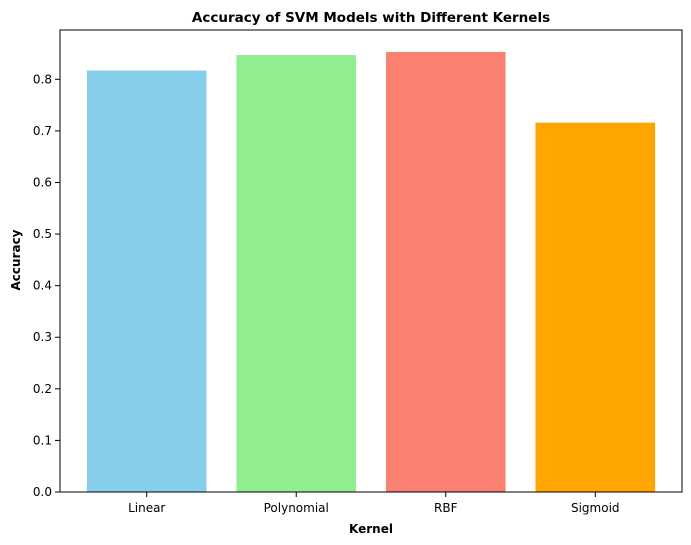  Describe the element at coordinates (595, 508) in the screenshot. I see `x-tick-label: Sigmoid` at that location.